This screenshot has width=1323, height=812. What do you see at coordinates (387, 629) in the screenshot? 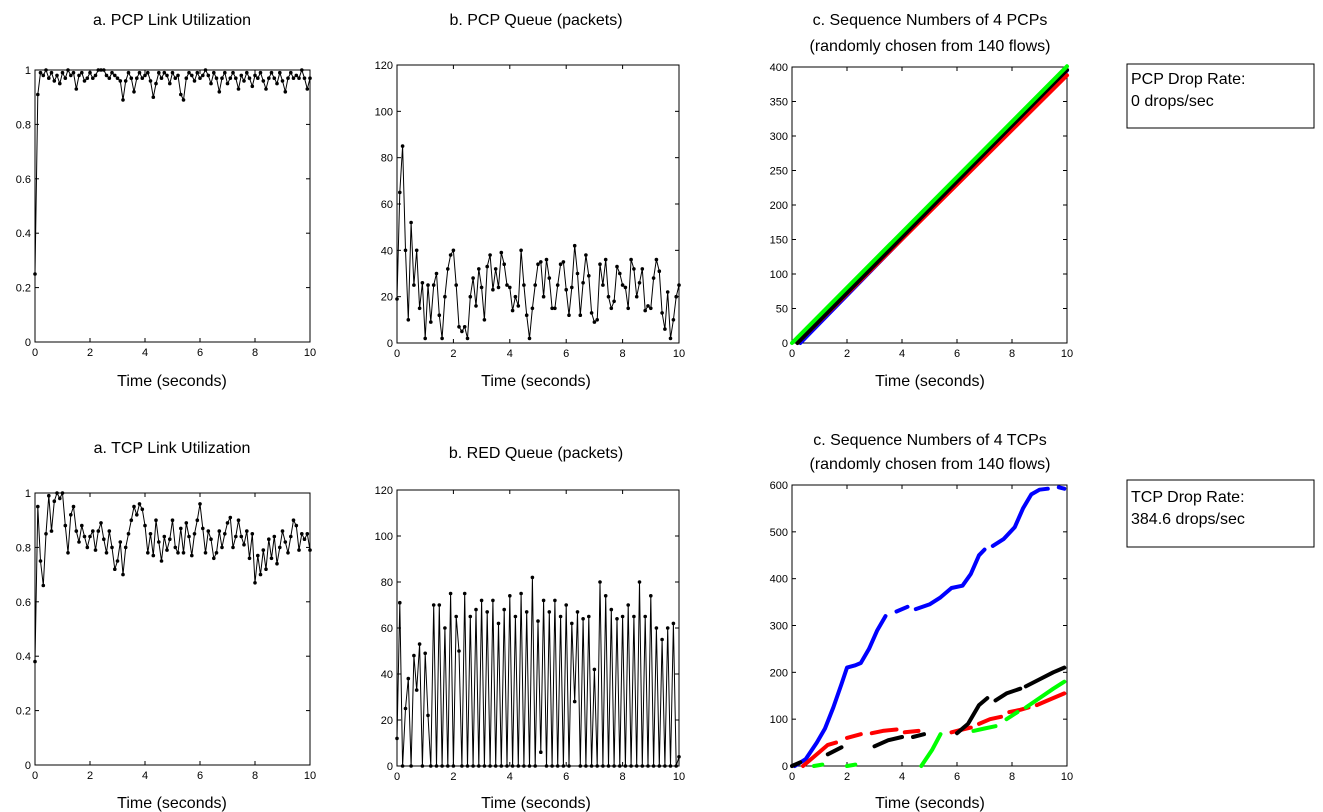
I see `y-tick-label: 60` at bounding box center [387, 629].